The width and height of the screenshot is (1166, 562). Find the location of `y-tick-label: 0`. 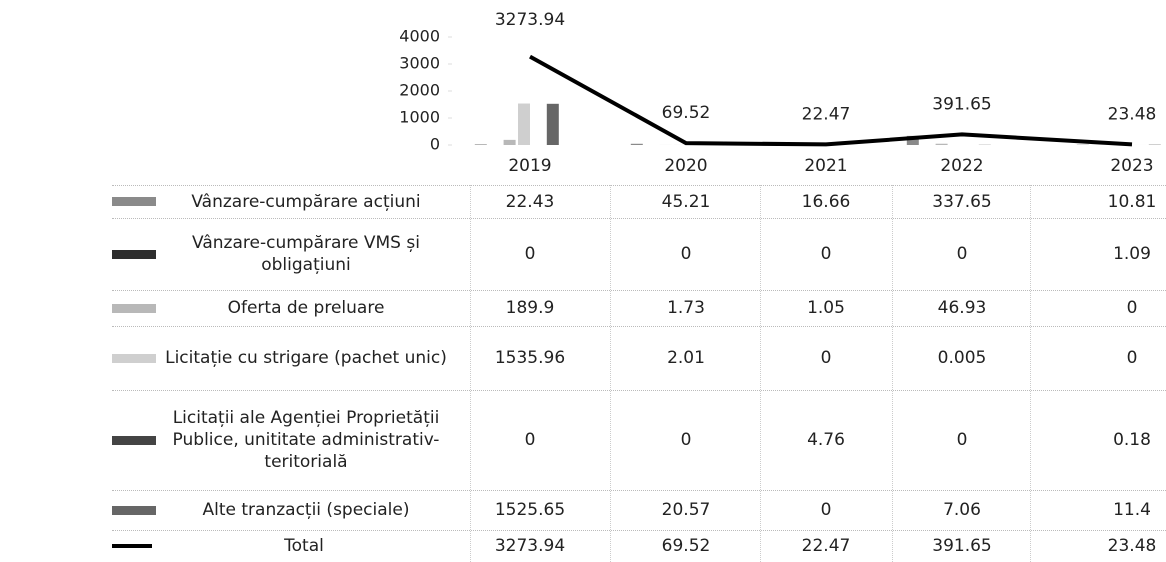

y-tick-label: 0 is located at coordinates (435, 144).